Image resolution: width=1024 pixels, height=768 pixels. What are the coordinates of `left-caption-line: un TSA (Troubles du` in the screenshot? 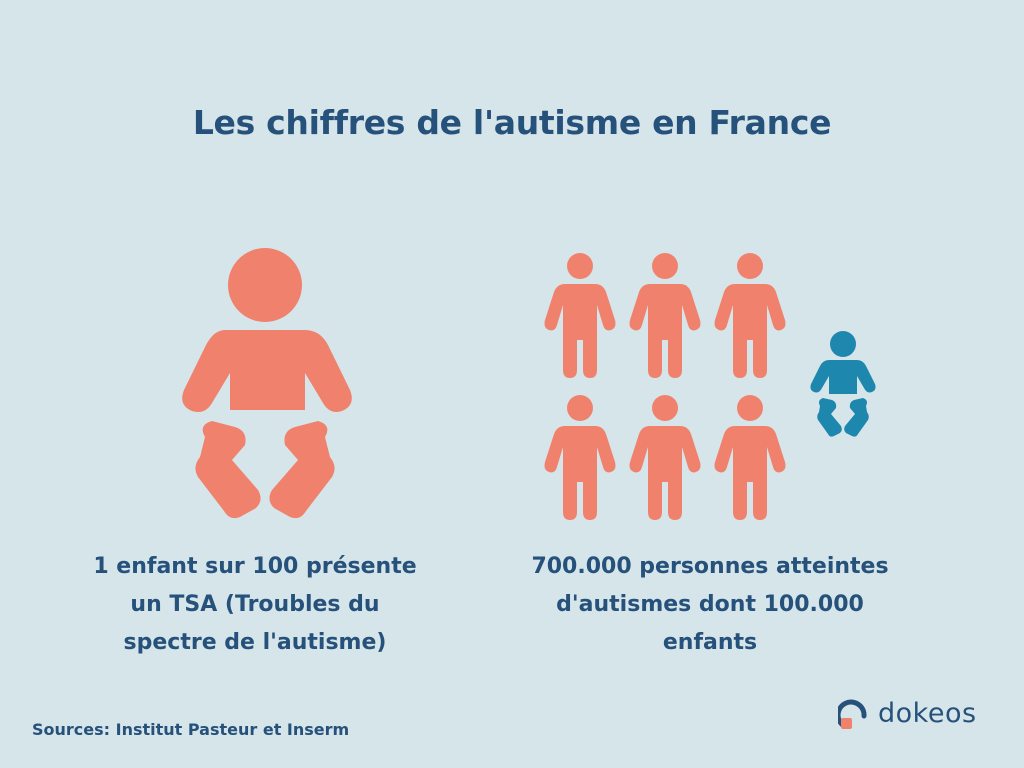 It's located at (255, 604).